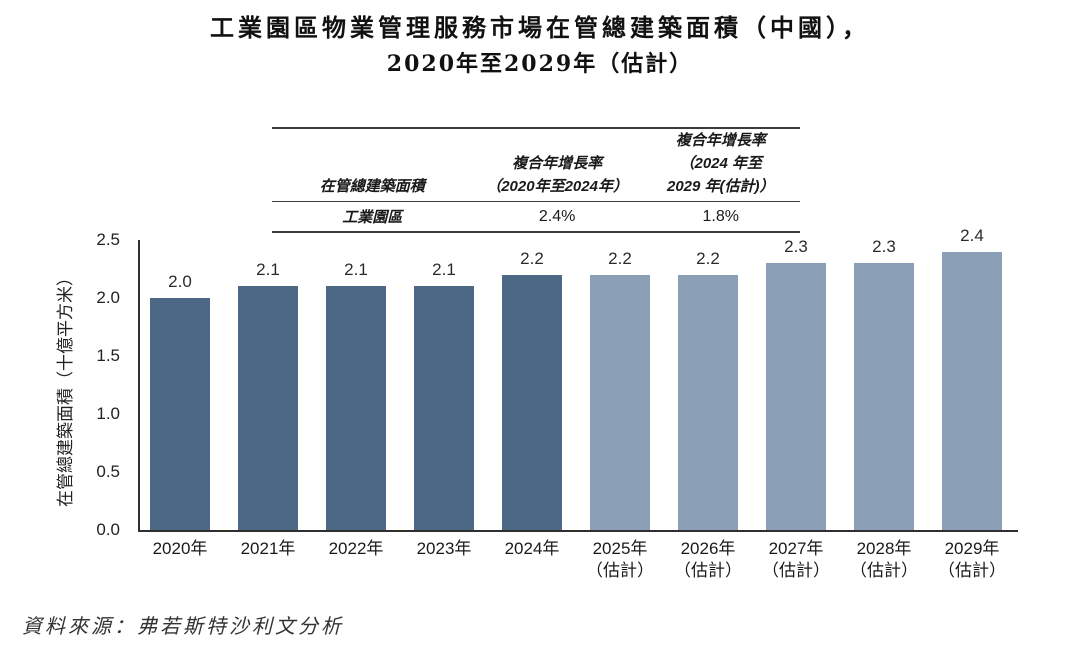  I want to click on bar-2027年, so click(796, 396).